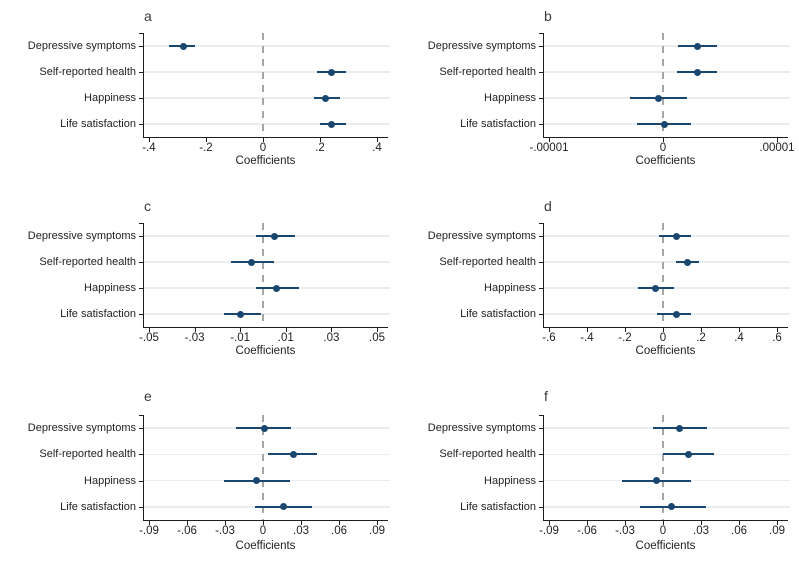  What do you see at coordinates (149, 338) in the screenshot?
I see `x-tick-label: -.05` at bounding box center [149, 338].